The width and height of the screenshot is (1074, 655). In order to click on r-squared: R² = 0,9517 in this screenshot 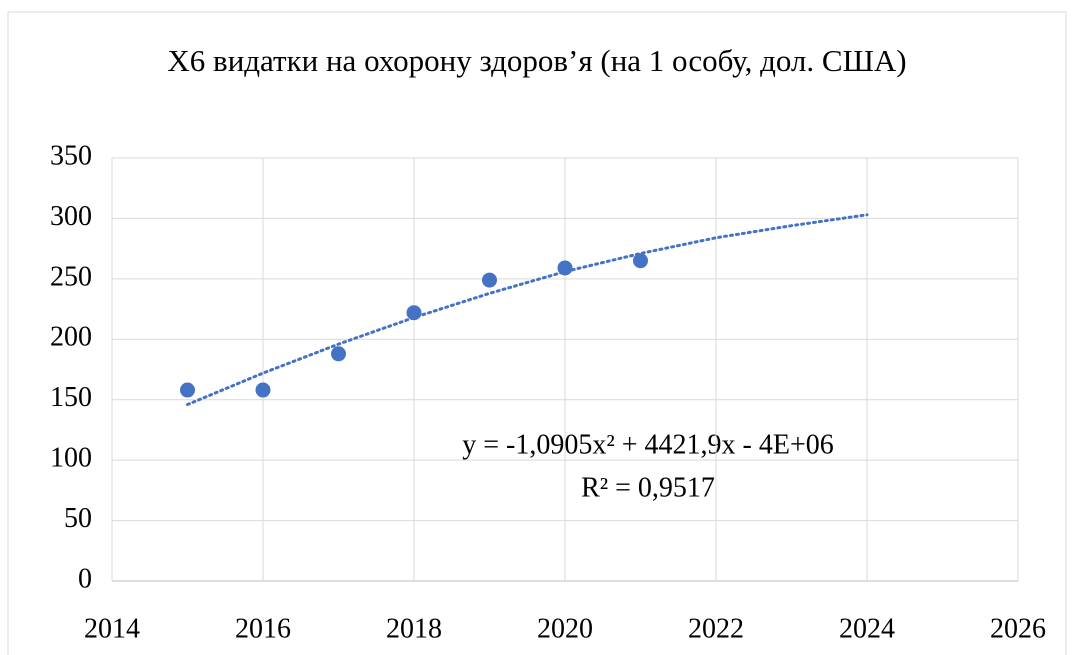, I will do `click(648, 487)`.